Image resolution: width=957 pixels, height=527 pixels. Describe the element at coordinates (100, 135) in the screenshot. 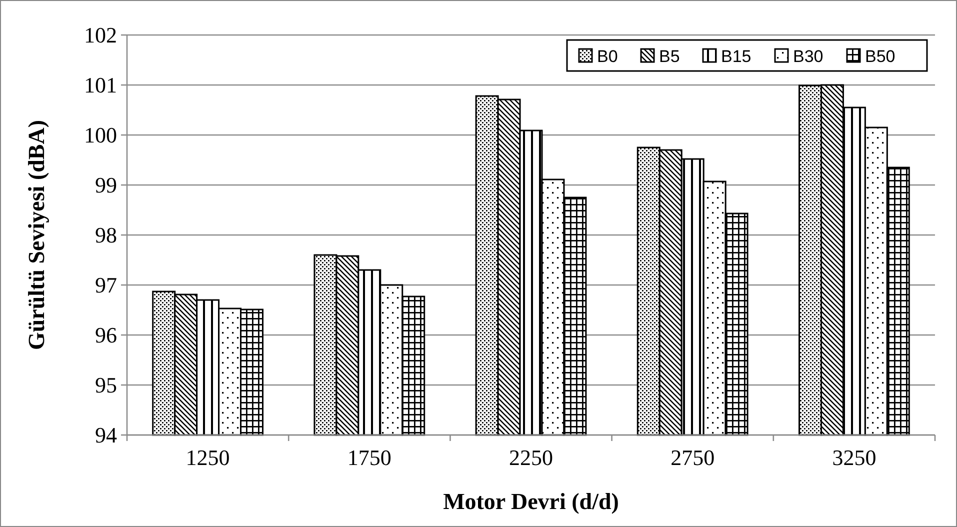

I see `y-tick-label: 100` at that location.